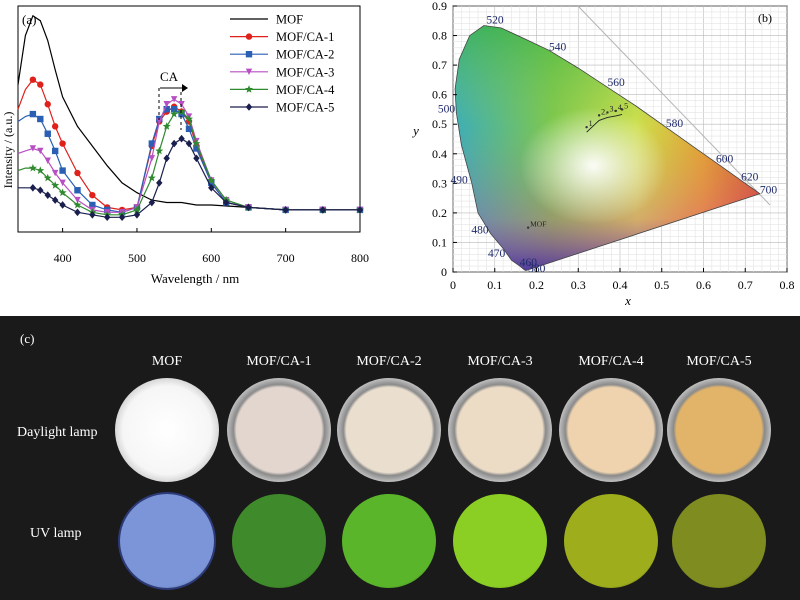 The width and height of the screenshot is (800, 600). What do you see at coordinates (27, 338) in the screenshot?
I see `panel-label-c: (c)` at bounding box center [27, 338].